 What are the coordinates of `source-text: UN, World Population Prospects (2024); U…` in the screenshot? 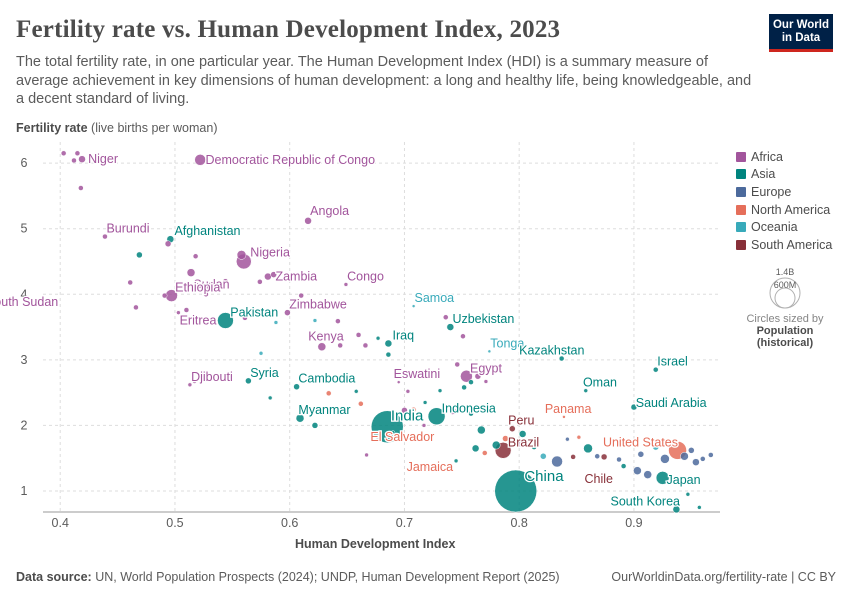 It's located at (327, 577).